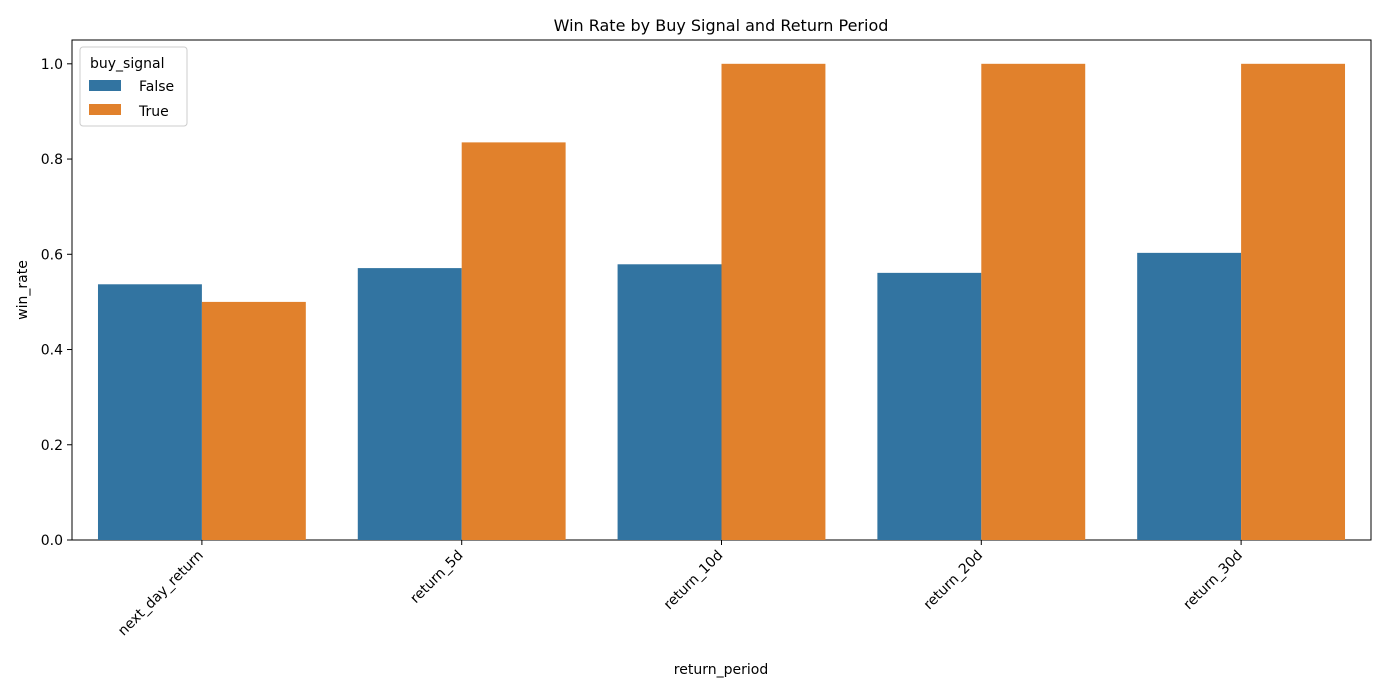 This screenshot has height=682, width=1380. Describe the element at coordinates (127, 64) in the screenshot. I see `legend-title: buy_signal` at that location.